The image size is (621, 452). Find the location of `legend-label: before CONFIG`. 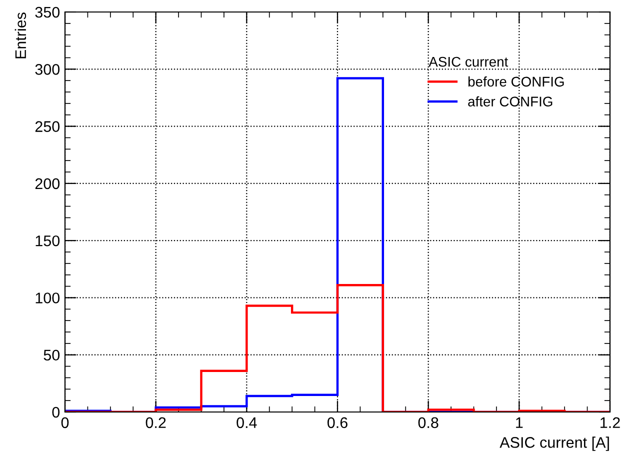

legend-label: before CONFIG is located at coordinates (516, 81).